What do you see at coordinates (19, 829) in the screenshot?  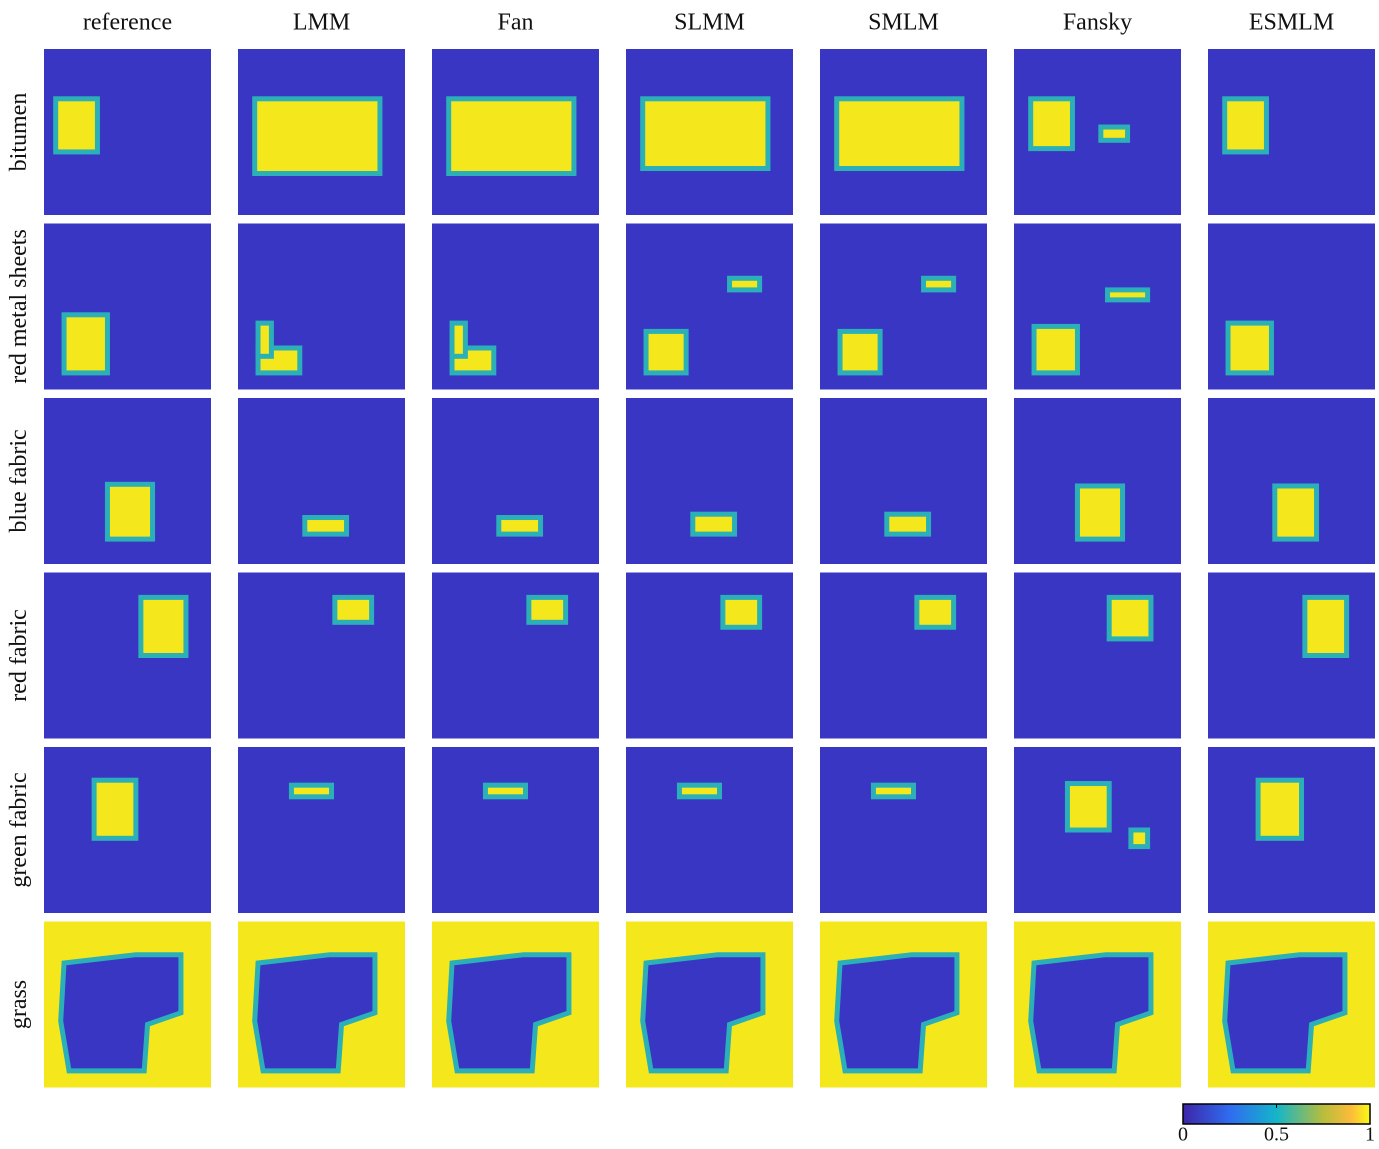 I see `row-label: green fabric` at bounding box center [19, 829].